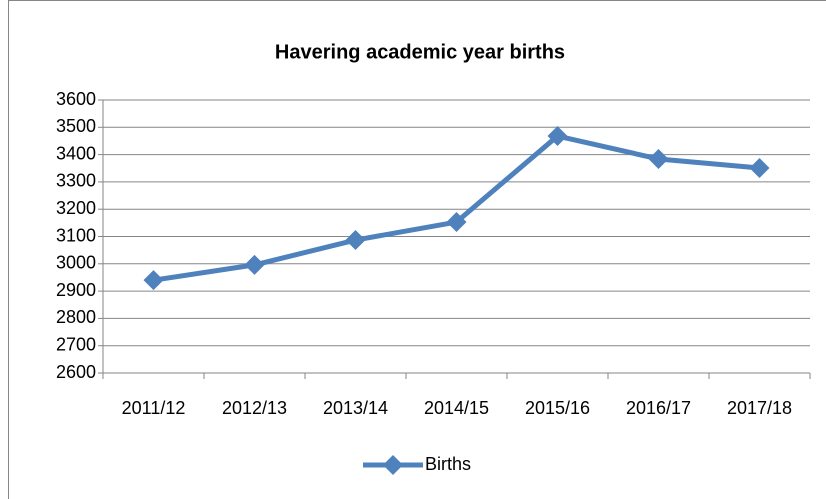  Describe the element at coordinates (76, 181) in the screenshot. I see `y-tick-label: 3300` at that location.